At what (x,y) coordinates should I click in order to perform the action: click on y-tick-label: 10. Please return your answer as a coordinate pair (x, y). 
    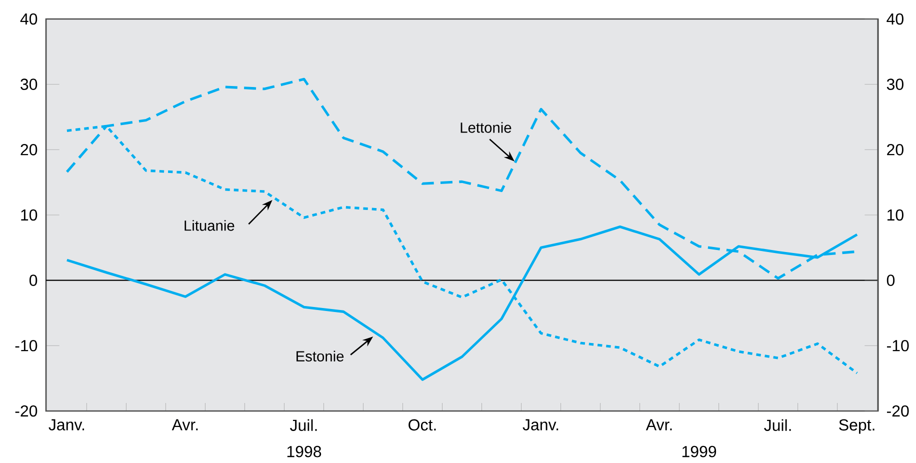
    Looking at the image, I should click on (29, 215).